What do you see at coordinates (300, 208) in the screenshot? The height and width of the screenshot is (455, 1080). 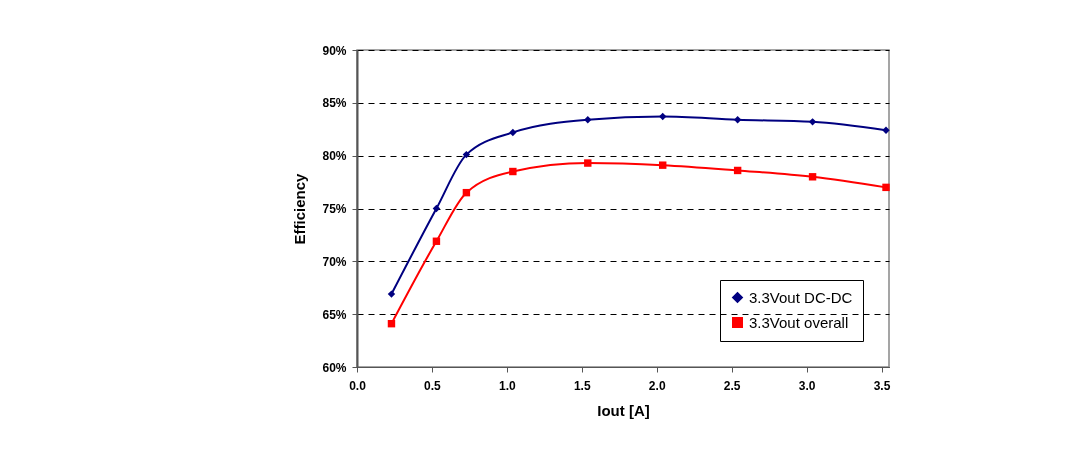 I see `y-axis-title: Efficiency` at bounding box center [300, 208].